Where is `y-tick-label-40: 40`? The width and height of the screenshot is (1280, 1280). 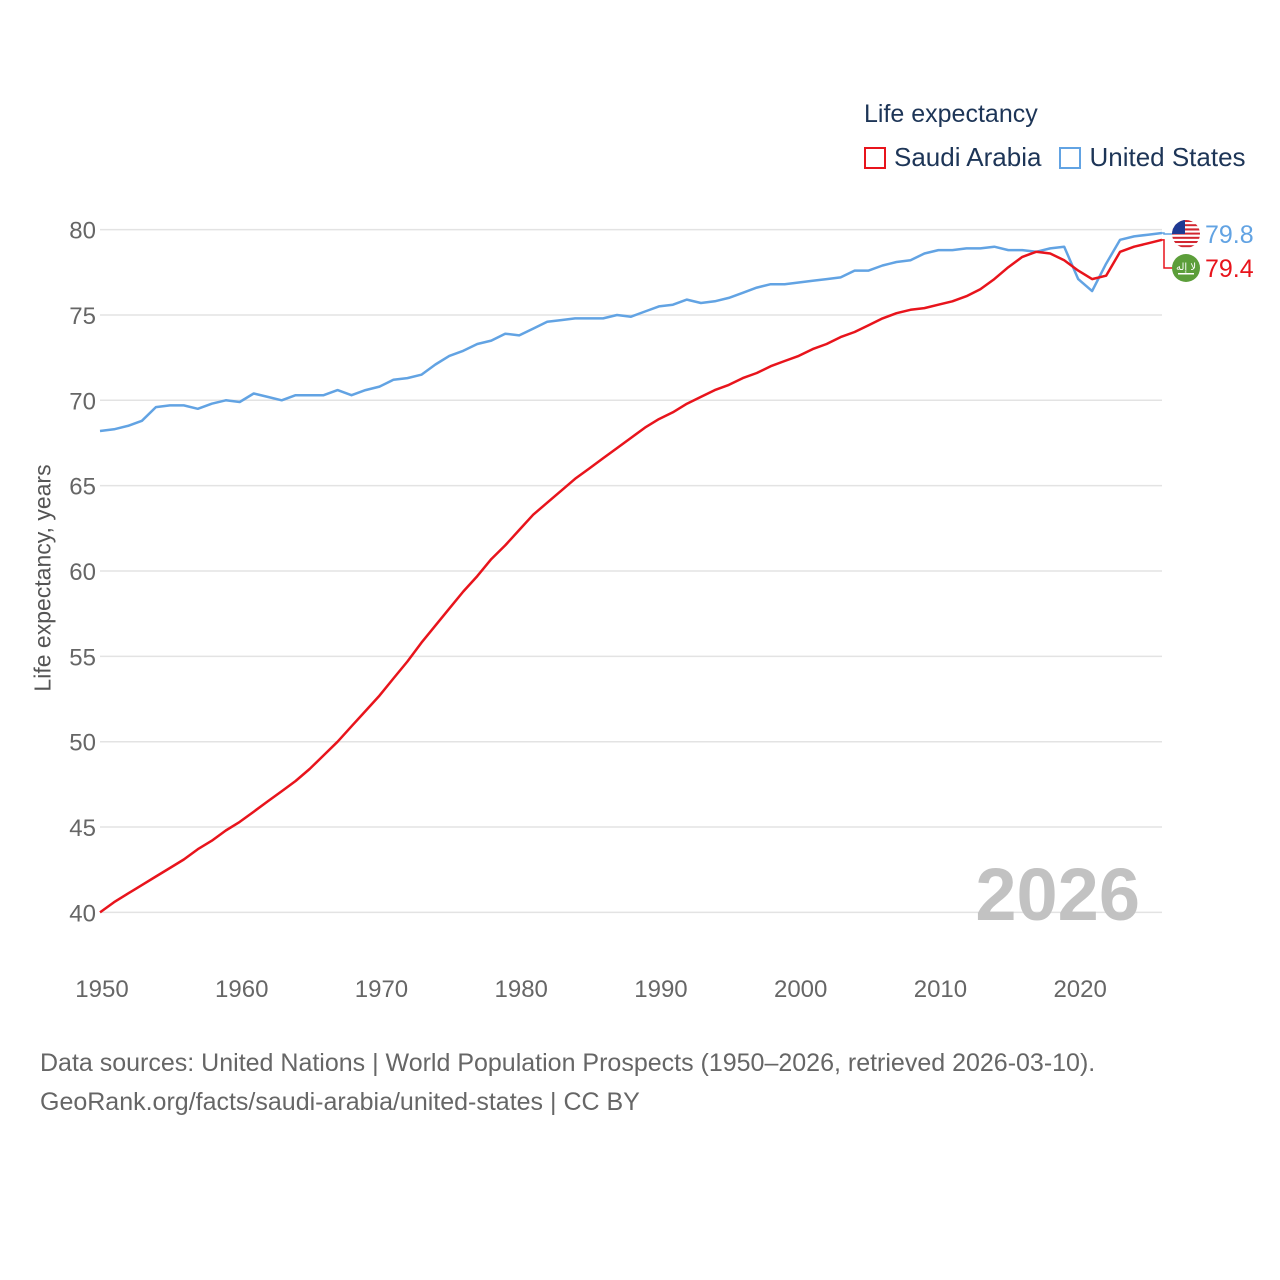
y-tick-label-40: 40 is located at coordinates (82, 913).